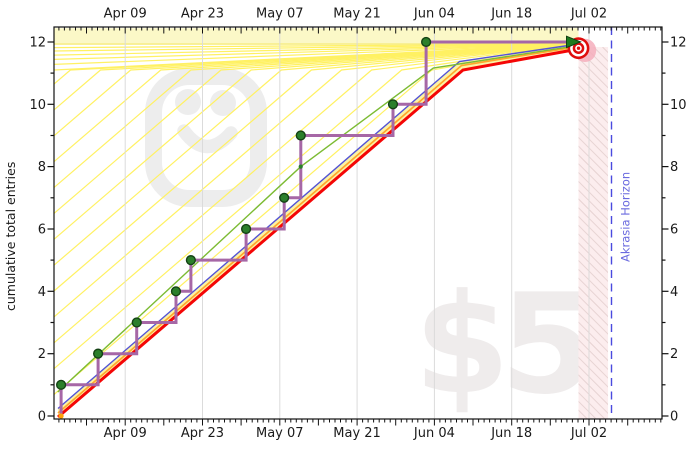 This screenshot has height=453, width=696. Describe the element at coordinates (511, 433) in the screenshot. I see `x-axis-label-bottom: Jun 18` at that location.